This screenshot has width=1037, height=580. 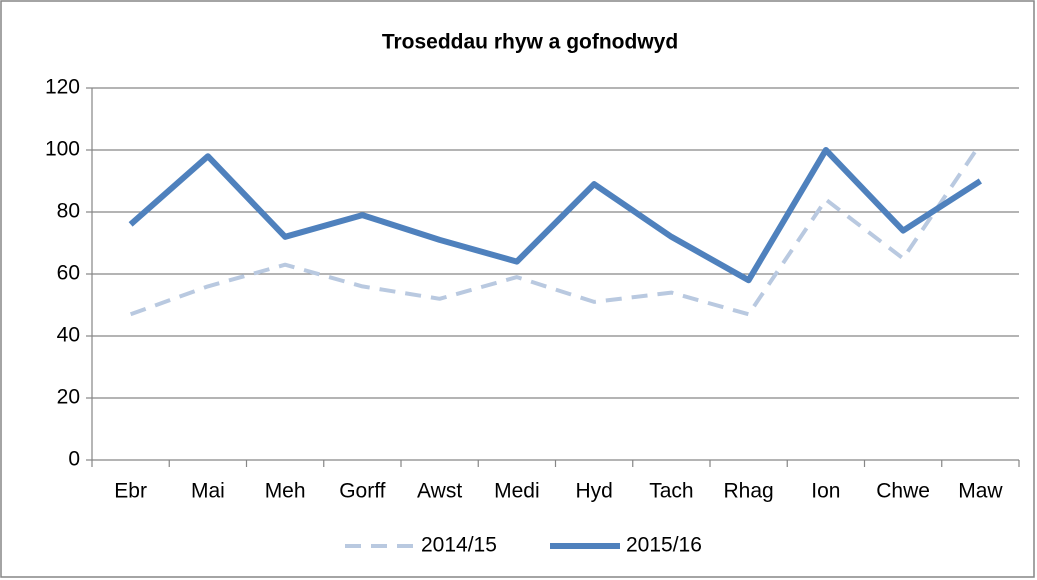 What do you see at coordinates (74, 459) in the screenshot?
I see `y-tick-label: 0` at bounding box center [74, 459].